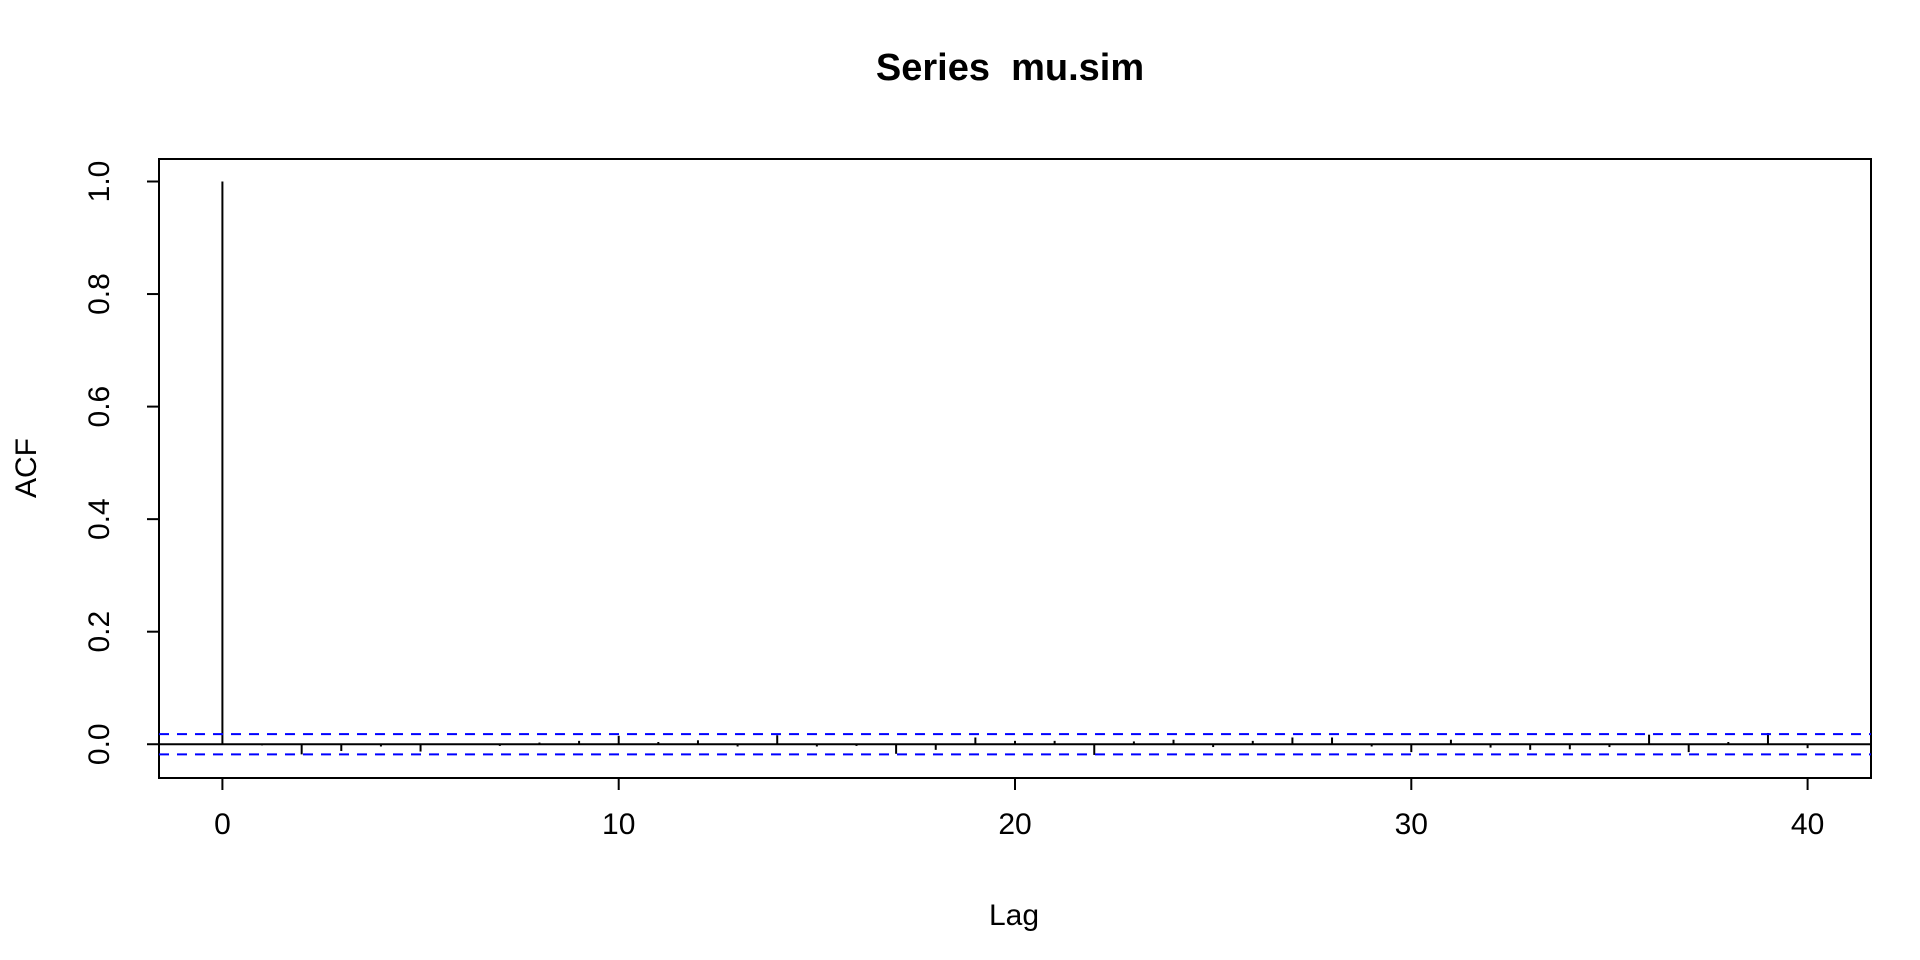 The image size is (1920, 960). I want to click on y-tick-label: 0.6, so click(99, 407).